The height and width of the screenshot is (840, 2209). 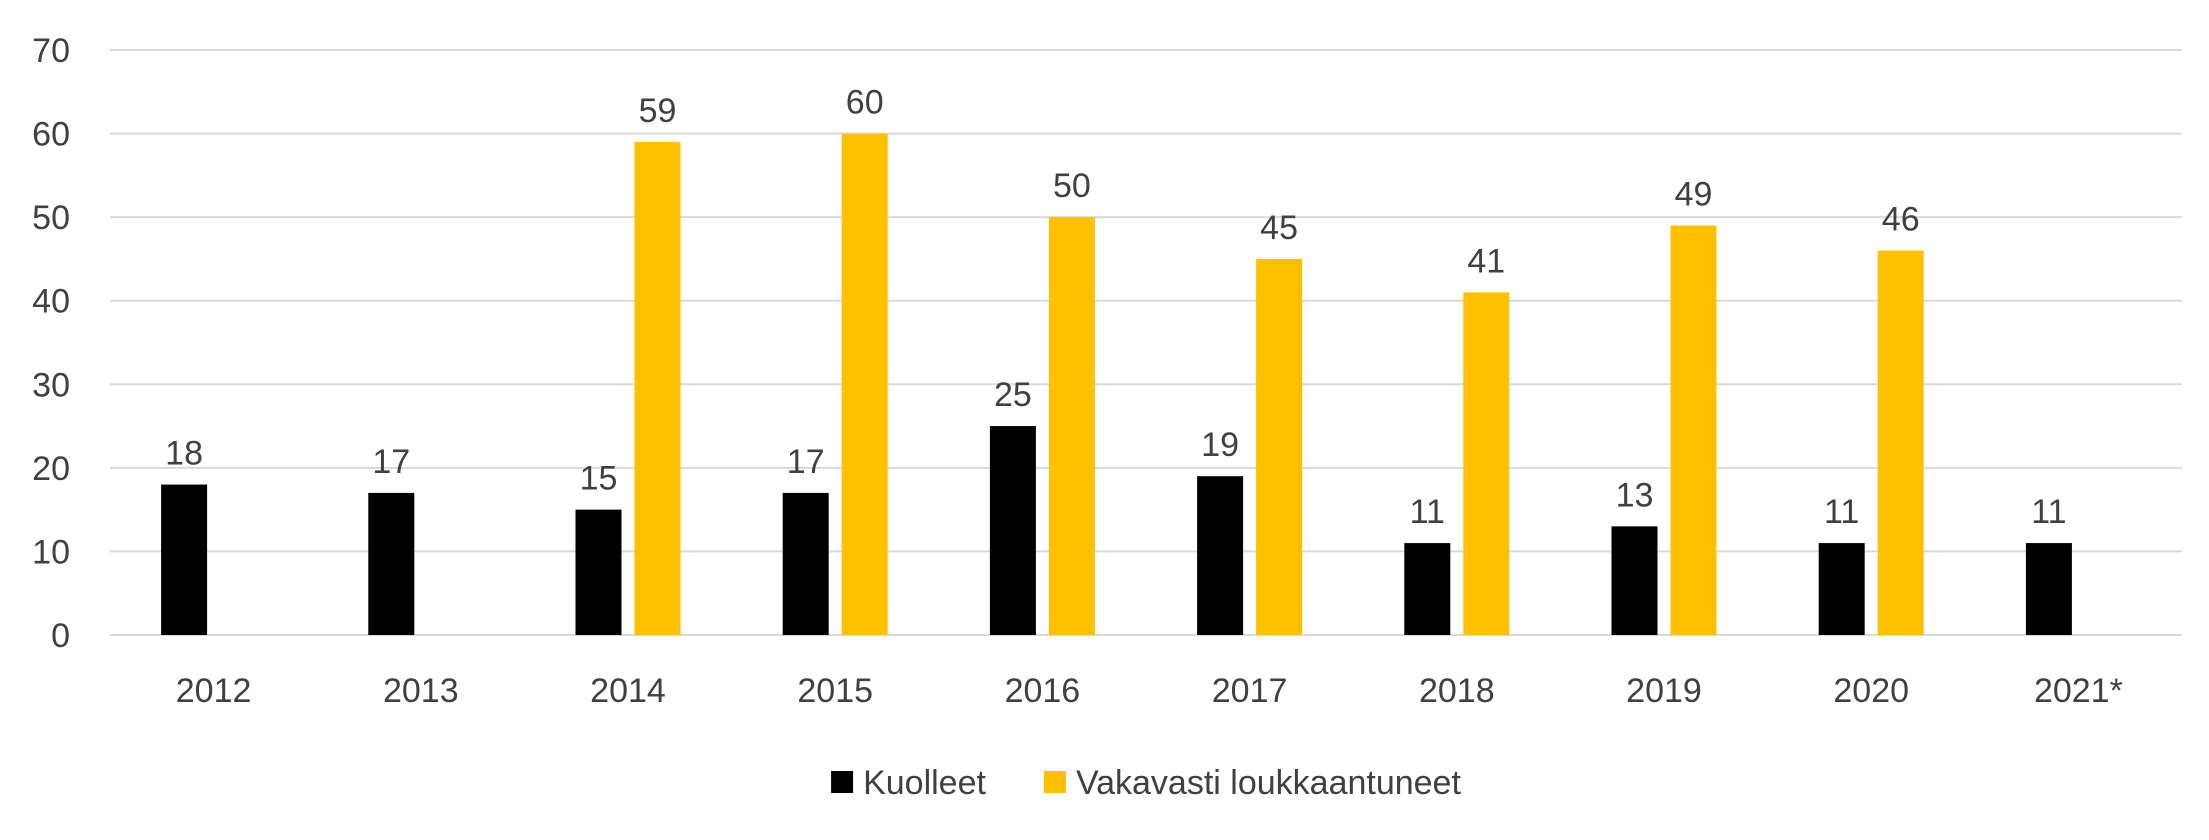 What do you see at coordinates (51, 51) in the screenshot?
I see `y-tick-label: 70` at bounding box center [51, 51].